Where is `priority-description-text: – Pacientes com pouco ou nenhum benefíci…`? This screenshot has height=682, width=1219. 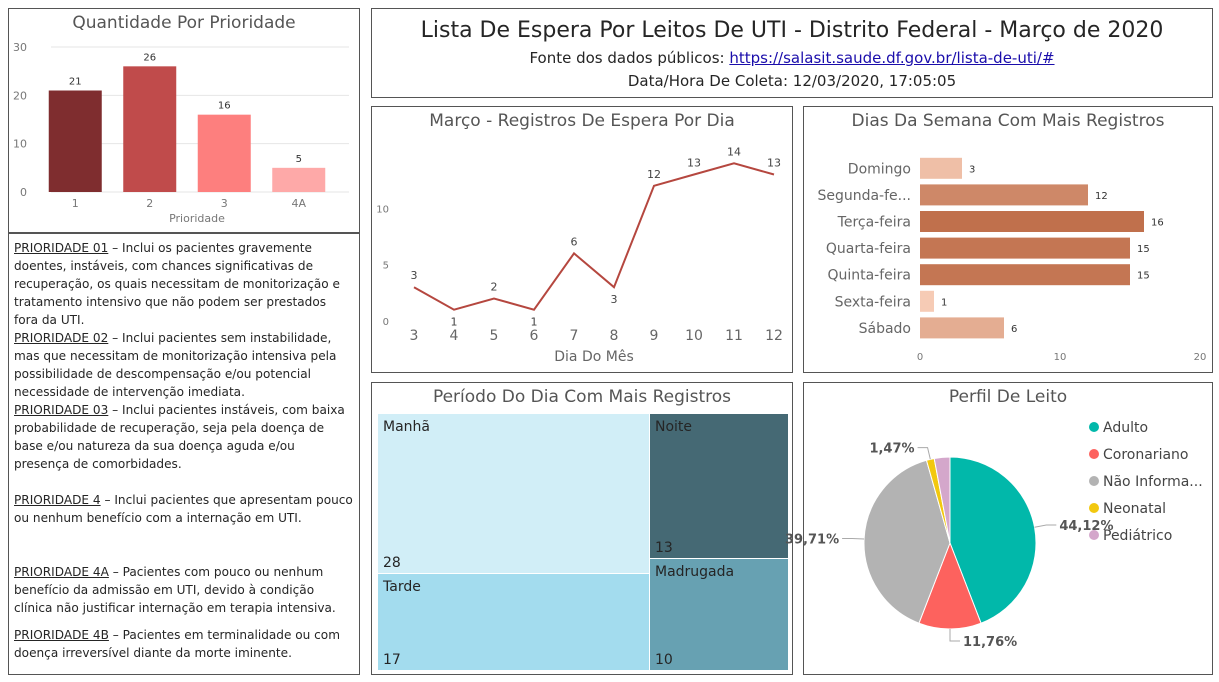
priority-description-text: – Pacientes com pouco ou nenhum benefíci… is located at coordinates (175, 590).